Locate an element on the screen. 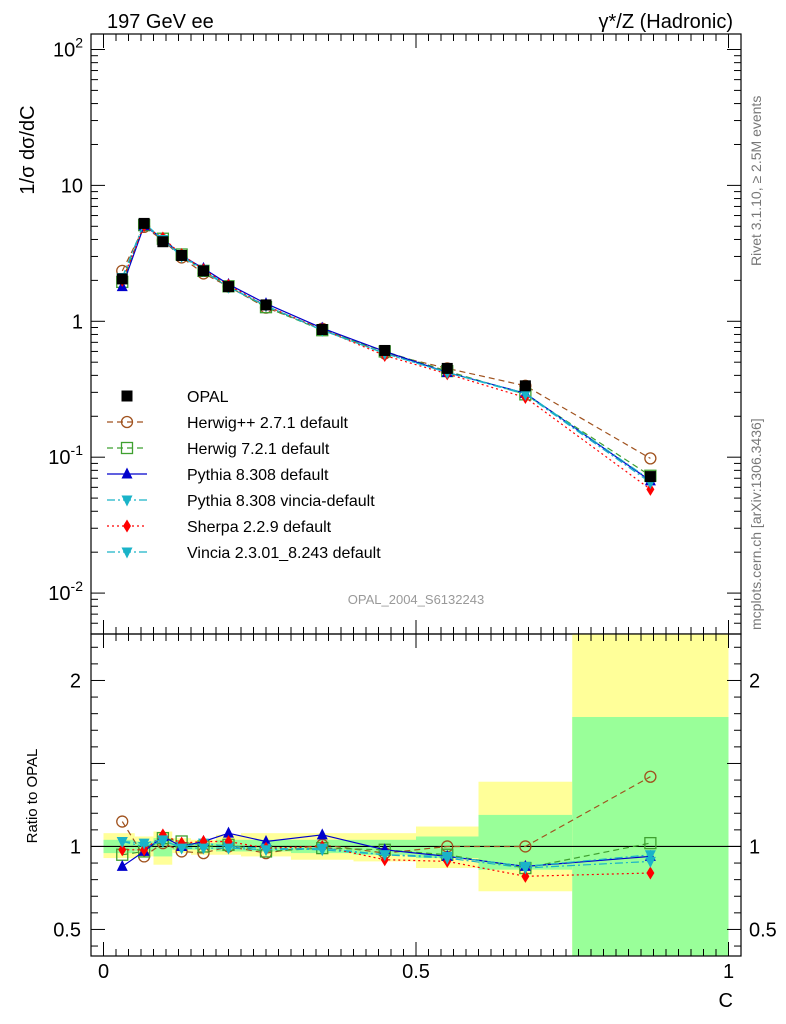 The width and height of the screenshot is (786, 1024). main-y-tick-label: 10² is located at coordinates (68, 47).